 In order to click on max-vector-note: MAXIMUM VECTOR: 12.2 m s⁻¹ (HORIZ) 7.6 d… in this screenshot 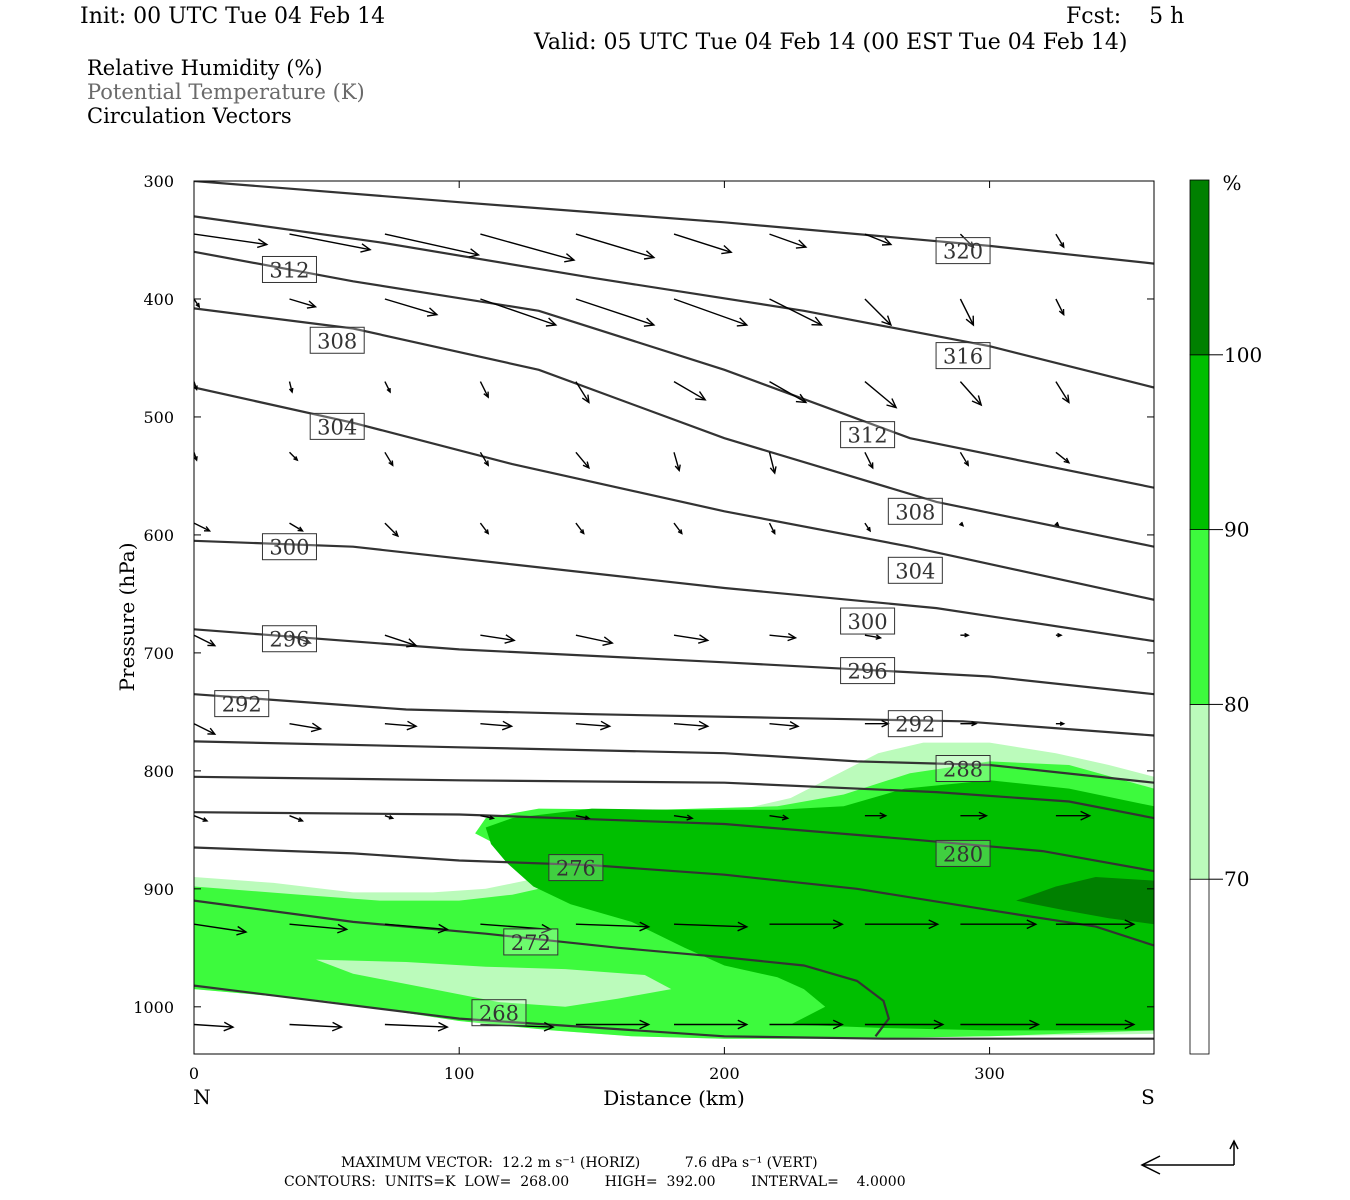, I will do `click(579, 1163)`.